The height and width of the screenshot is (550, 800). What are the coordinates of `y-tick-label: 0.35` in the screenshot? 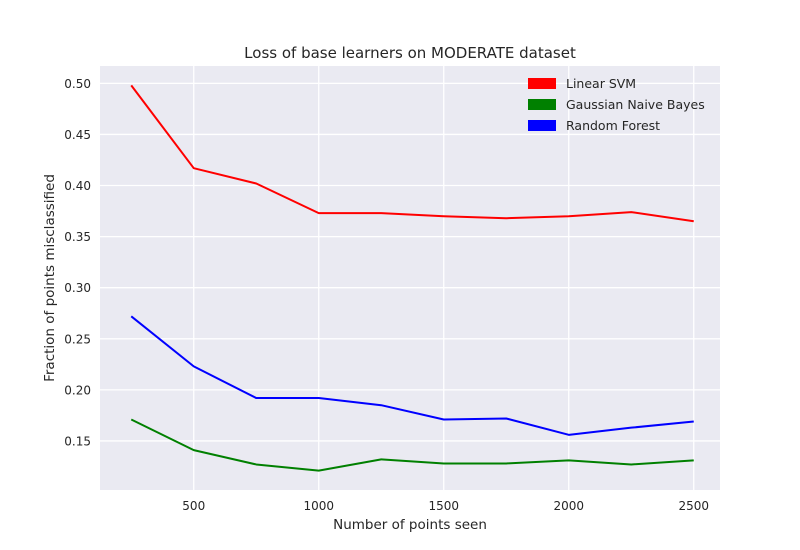 It's located at (77, 237).